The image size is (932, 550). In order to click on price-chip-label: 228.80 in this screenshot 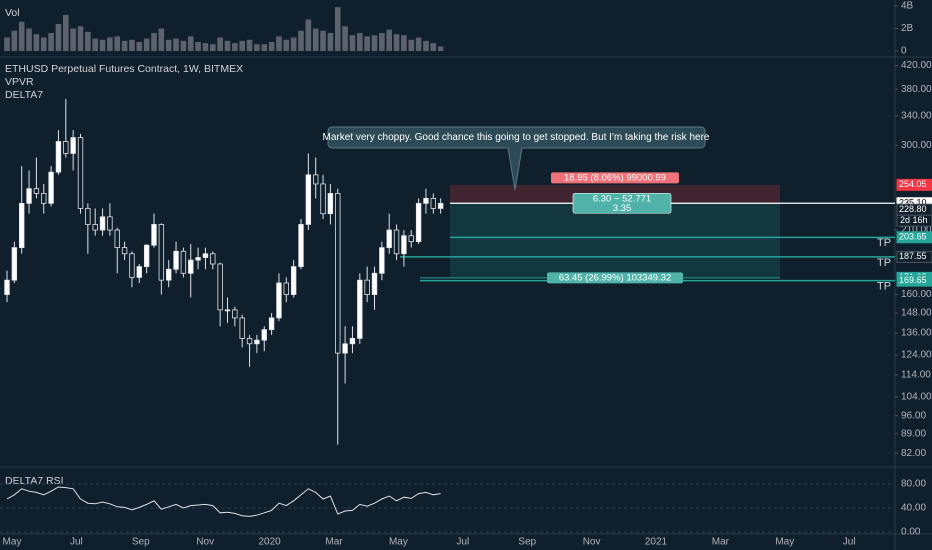, I will do `click(913, 209)`.